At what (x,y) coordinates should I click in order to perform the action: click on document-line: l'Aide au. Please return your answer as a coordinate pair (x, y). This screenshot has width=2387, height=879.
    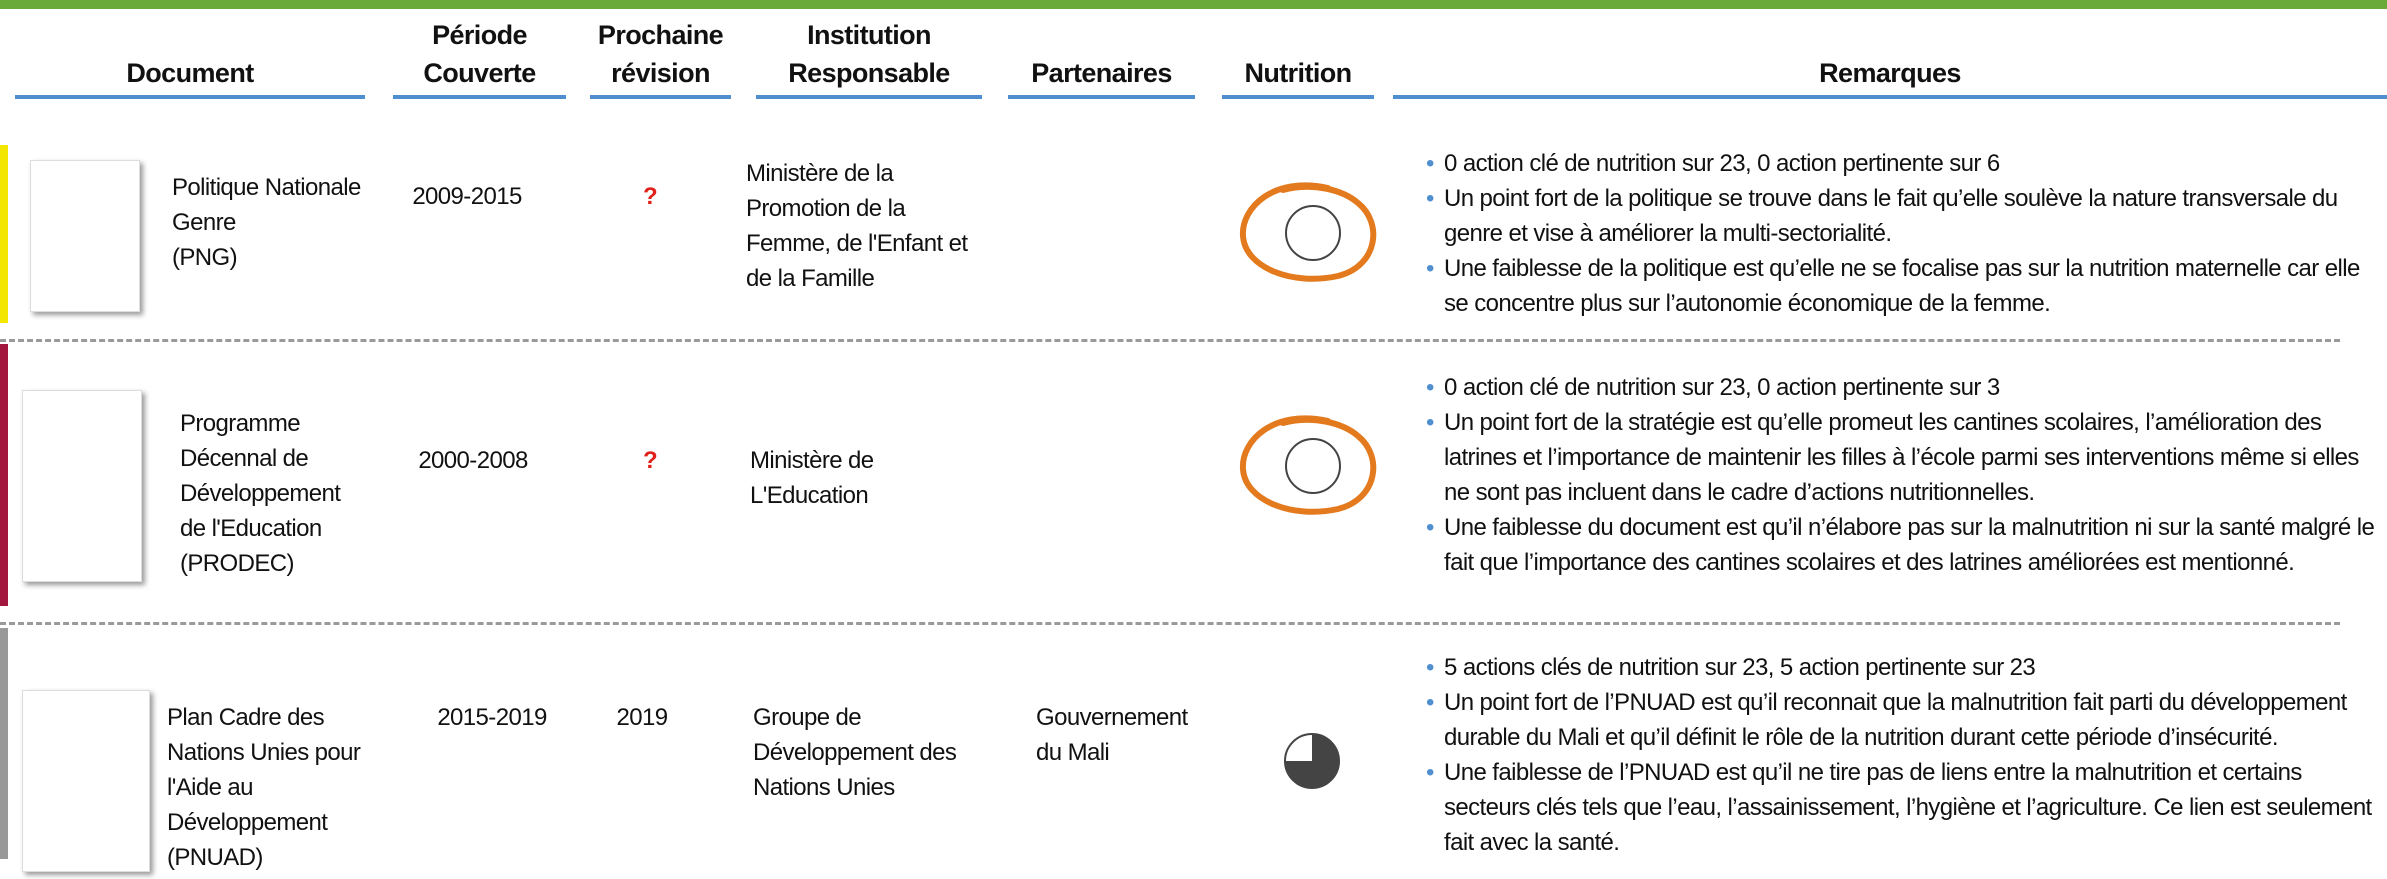
    Looking at the image, I should click on (210, 787).